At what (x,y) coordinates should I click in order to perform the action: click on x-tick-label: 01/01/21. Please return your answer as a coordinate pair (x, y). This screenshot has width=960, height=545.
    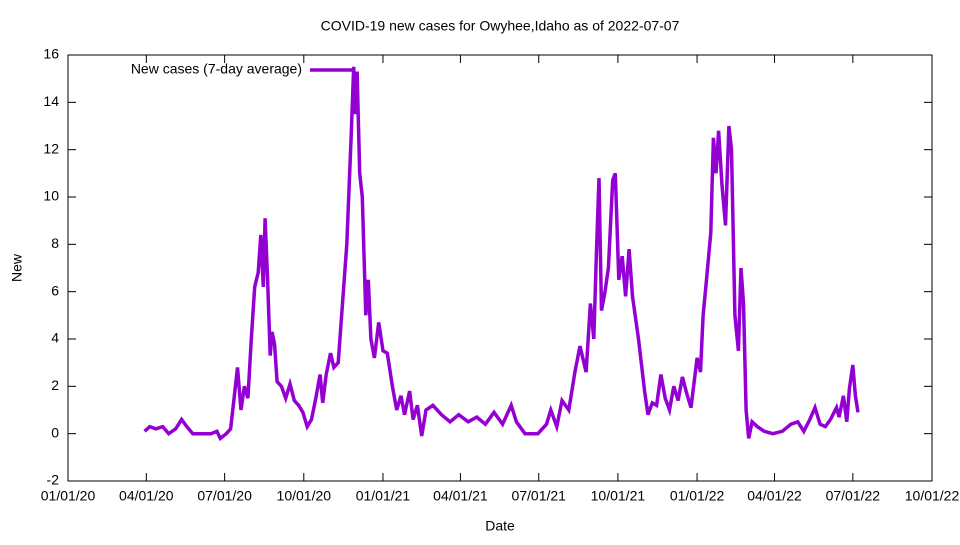
    Looking at the image, I should click on (383, 496).